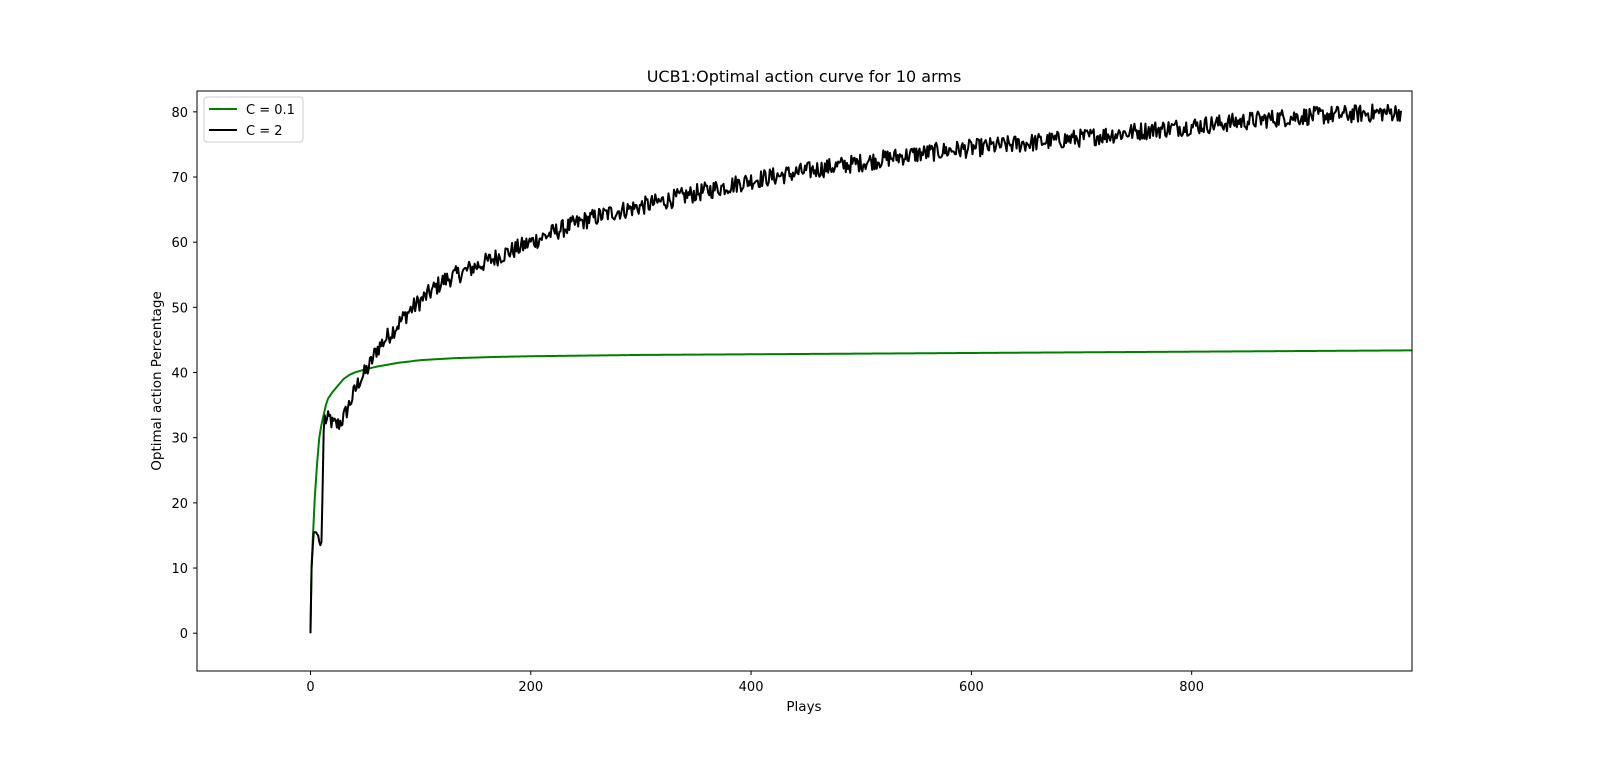  I want to click on y-tick-label: 10, so click(179, 569).